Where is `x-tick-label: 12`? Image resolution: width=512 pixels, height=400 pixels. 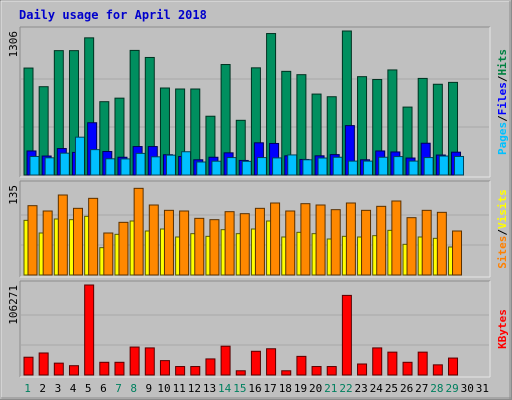 x-tick-label: 12 is located at coordinates (194, 388).